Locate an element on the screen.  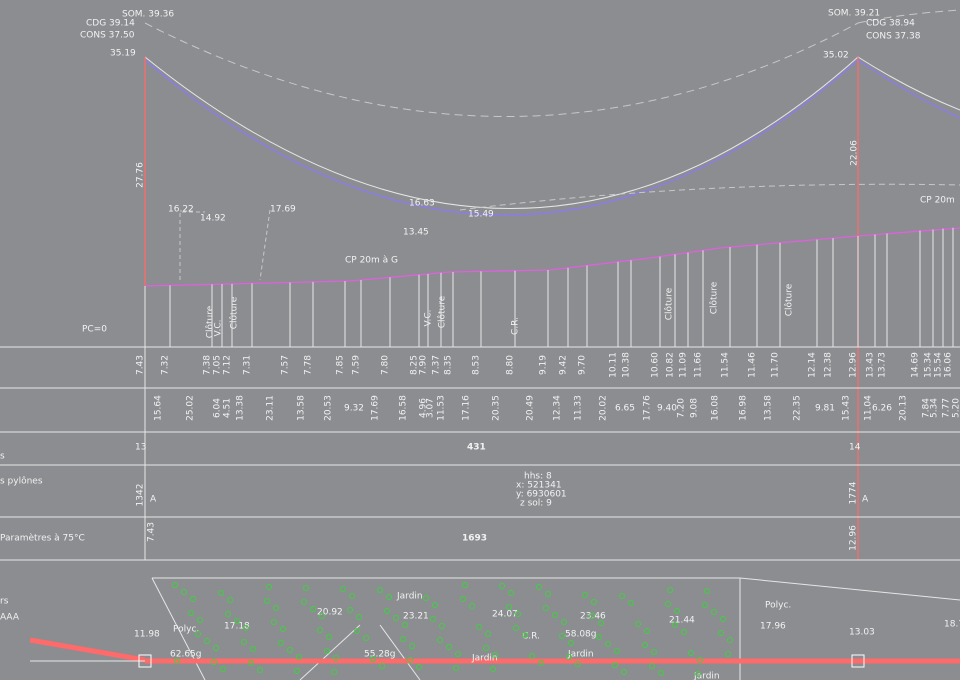
map-label: 23.21 is located at coordinates (416, 617).